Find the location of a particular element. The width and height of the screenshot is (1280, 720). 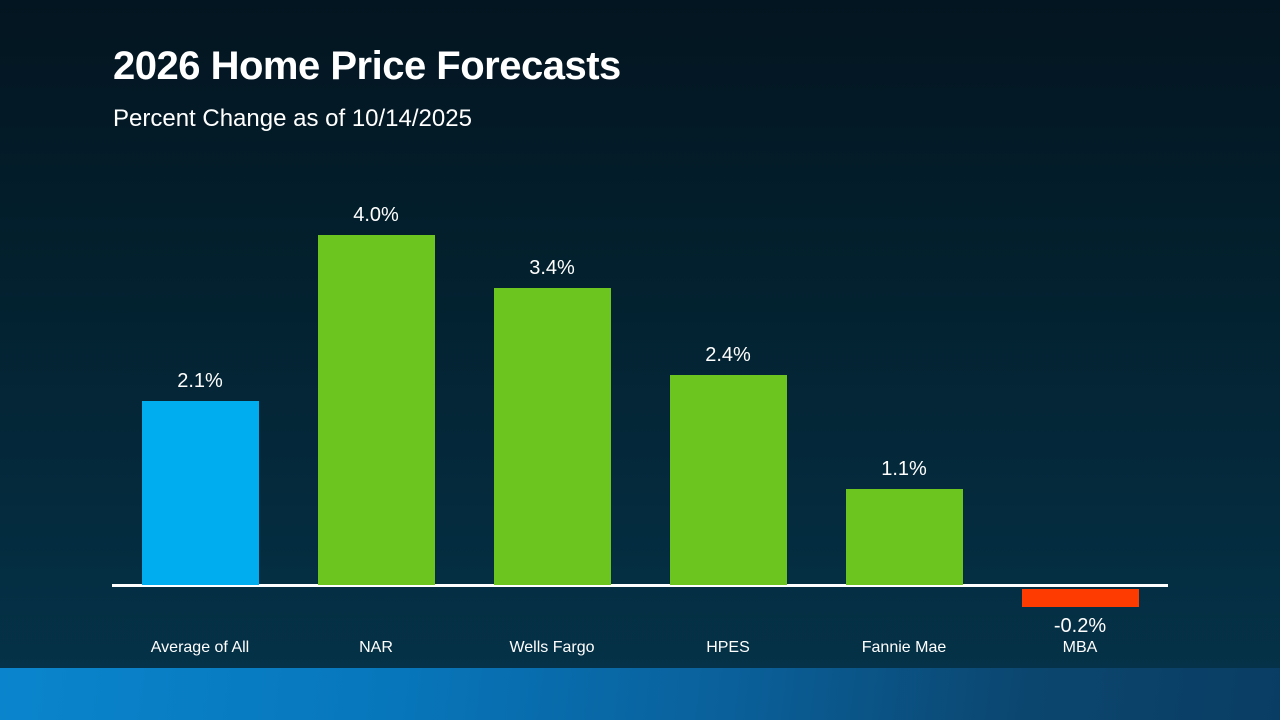

bar-value-label: 3.4% is located at coordinates (552, 267).